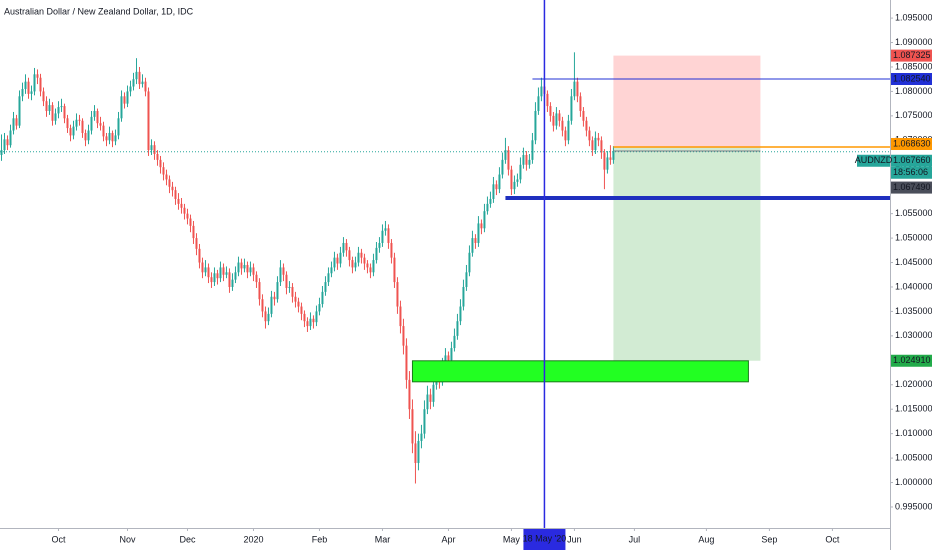 The height and width of the screenshot is (550, 932). I want to click on time-axis-bg, so click(445, 539).